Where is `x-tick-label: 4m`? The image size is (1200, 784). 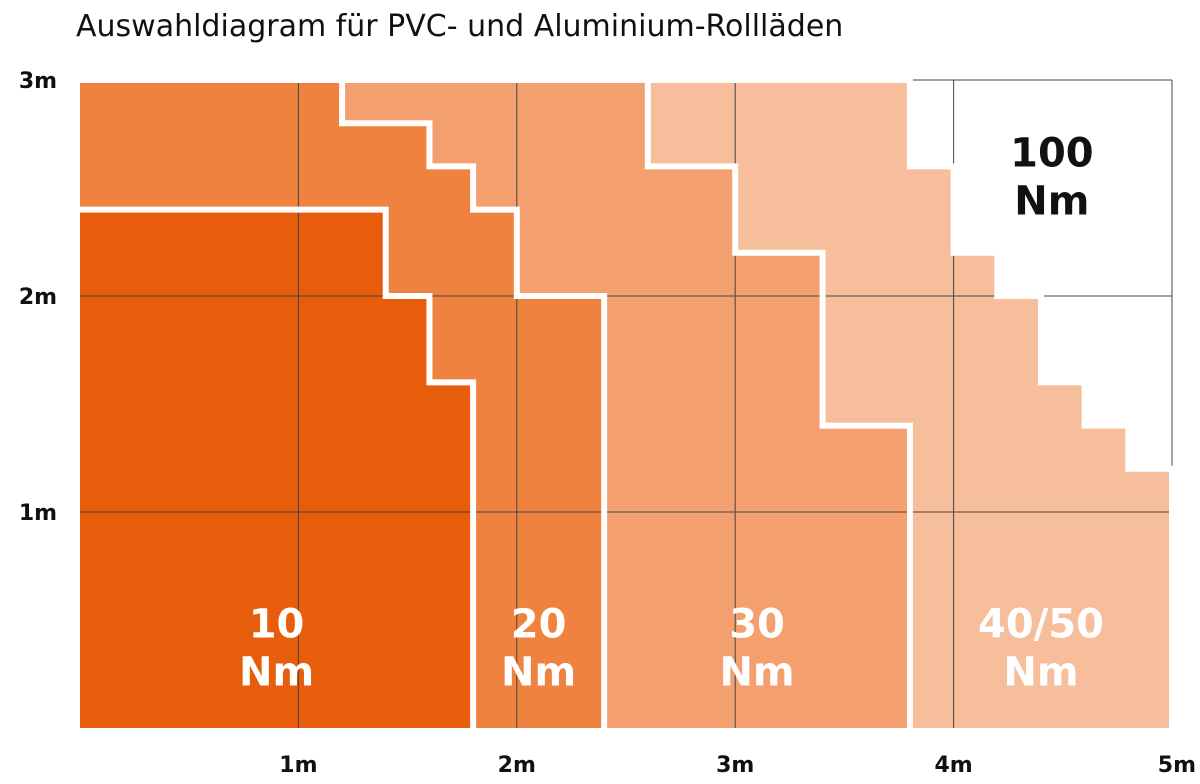
x-tick-label: 4m is located at coordinates (953, 765).